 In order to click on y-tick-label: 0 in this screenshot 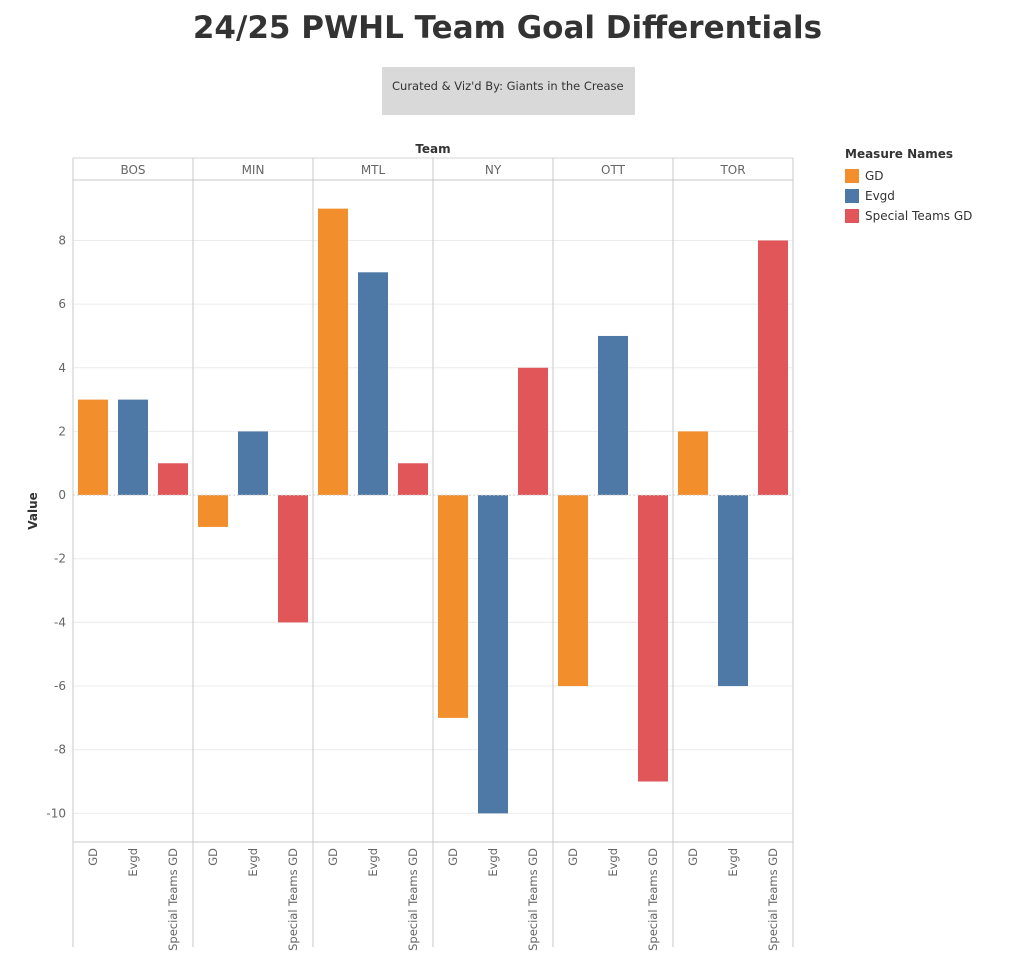, I will do `click(62, 495)`.